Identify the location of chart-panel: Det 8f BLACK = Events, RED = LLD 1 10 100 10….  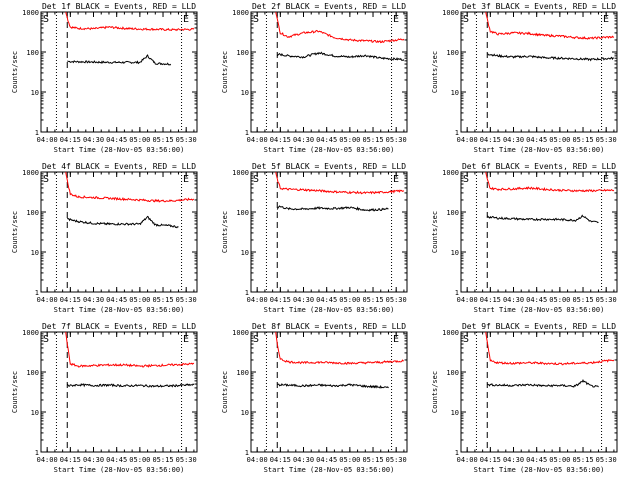
(314, 398).